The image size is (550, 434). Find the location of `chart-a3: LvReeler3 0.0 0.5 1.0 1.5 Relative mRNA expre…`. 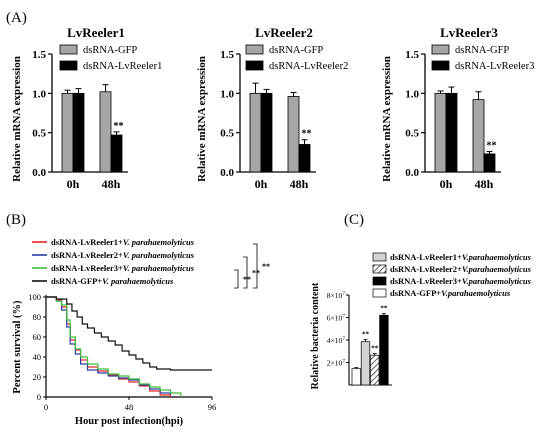

chart-a3: LvReeler3 0.0 0.5 1.0 1.5 Relative mRNA expre… is located at coordinates (457, 108).